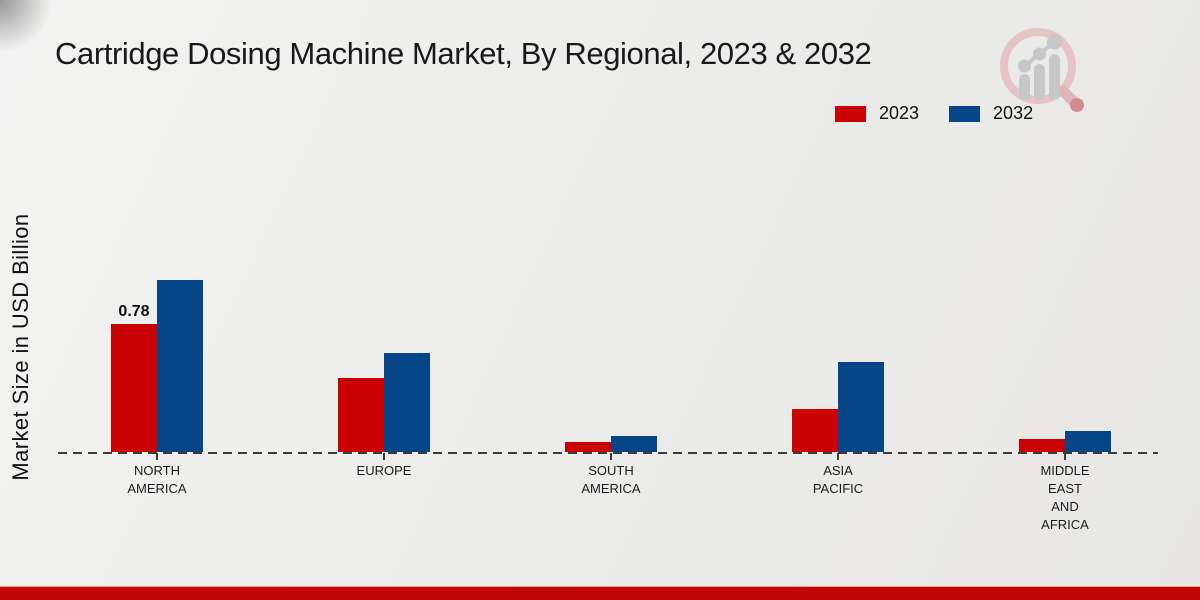 This screenshot has width=1200, height=600. What do you see at coordinates (934, 113) in the screenshot?
I see `legend: 2023 2032` at bounding box center [934, 113].